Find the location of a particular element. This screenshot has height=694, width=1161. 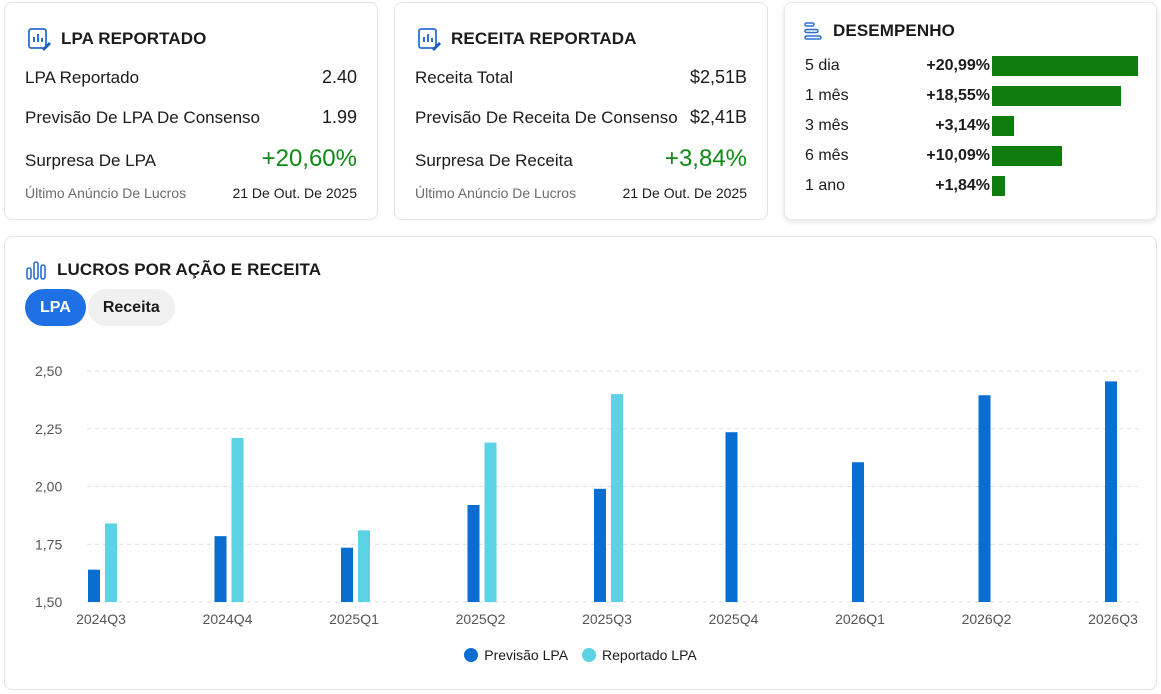

legend-label-forecast: Previsão LPA is located at coordinates (526, 655).